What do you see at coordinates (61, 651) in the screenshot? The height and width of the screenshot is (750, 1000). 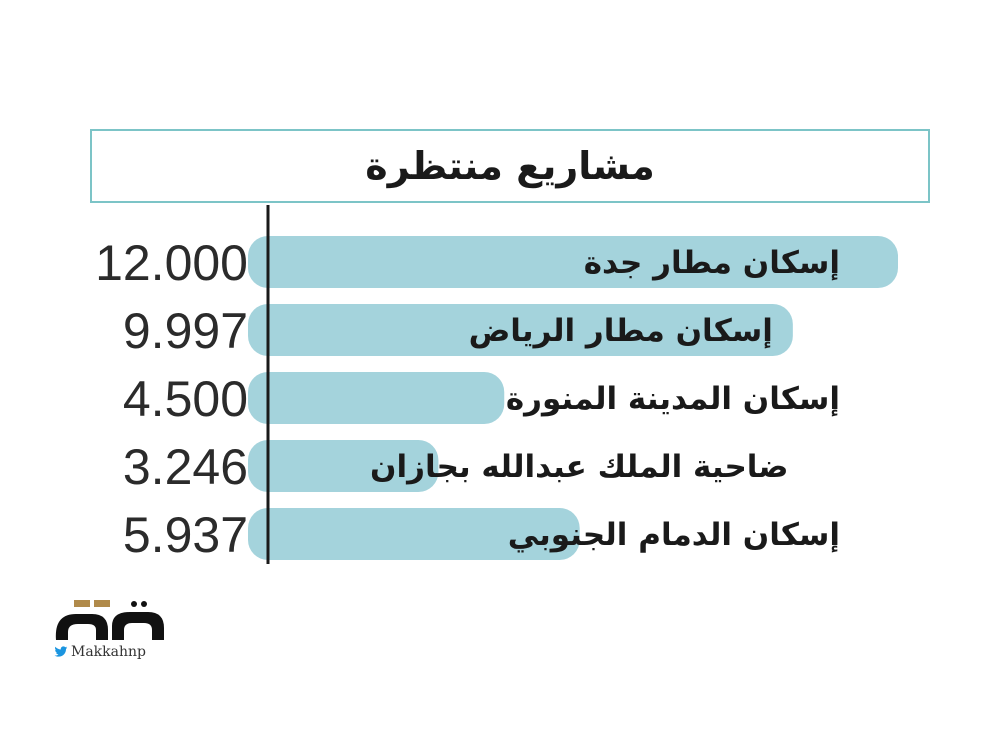 I see `twitter-bird-icon` at bounding box center [61, 651].